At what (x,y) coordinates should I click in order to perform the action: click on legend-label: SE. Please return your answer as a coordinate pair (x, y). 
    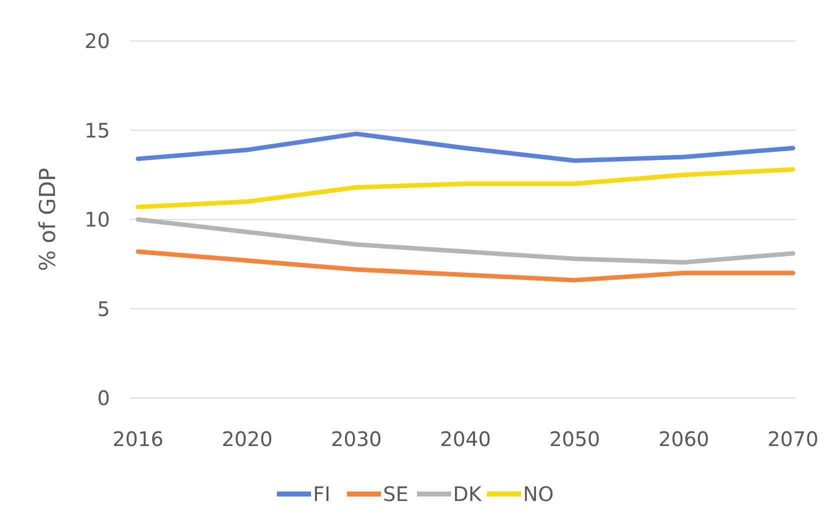
    Looking at the image, I should click on (395, 494).